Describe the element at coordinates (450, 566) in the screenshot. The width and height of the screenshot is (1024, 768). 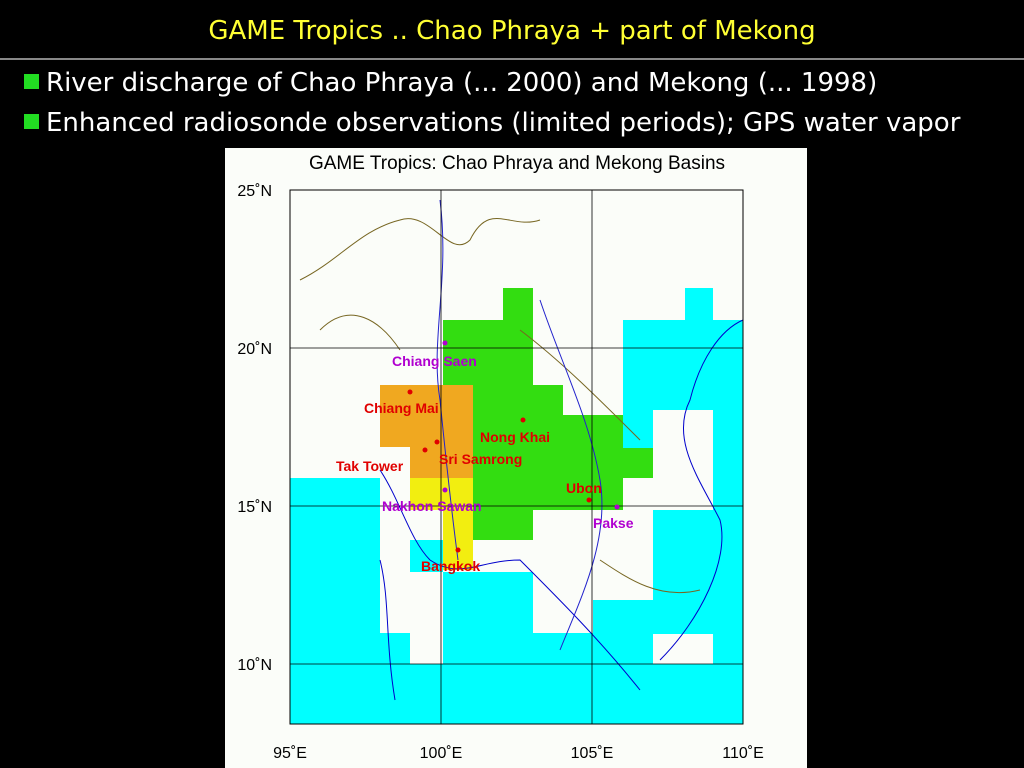
I see `place-label: Bangkok` at that location.